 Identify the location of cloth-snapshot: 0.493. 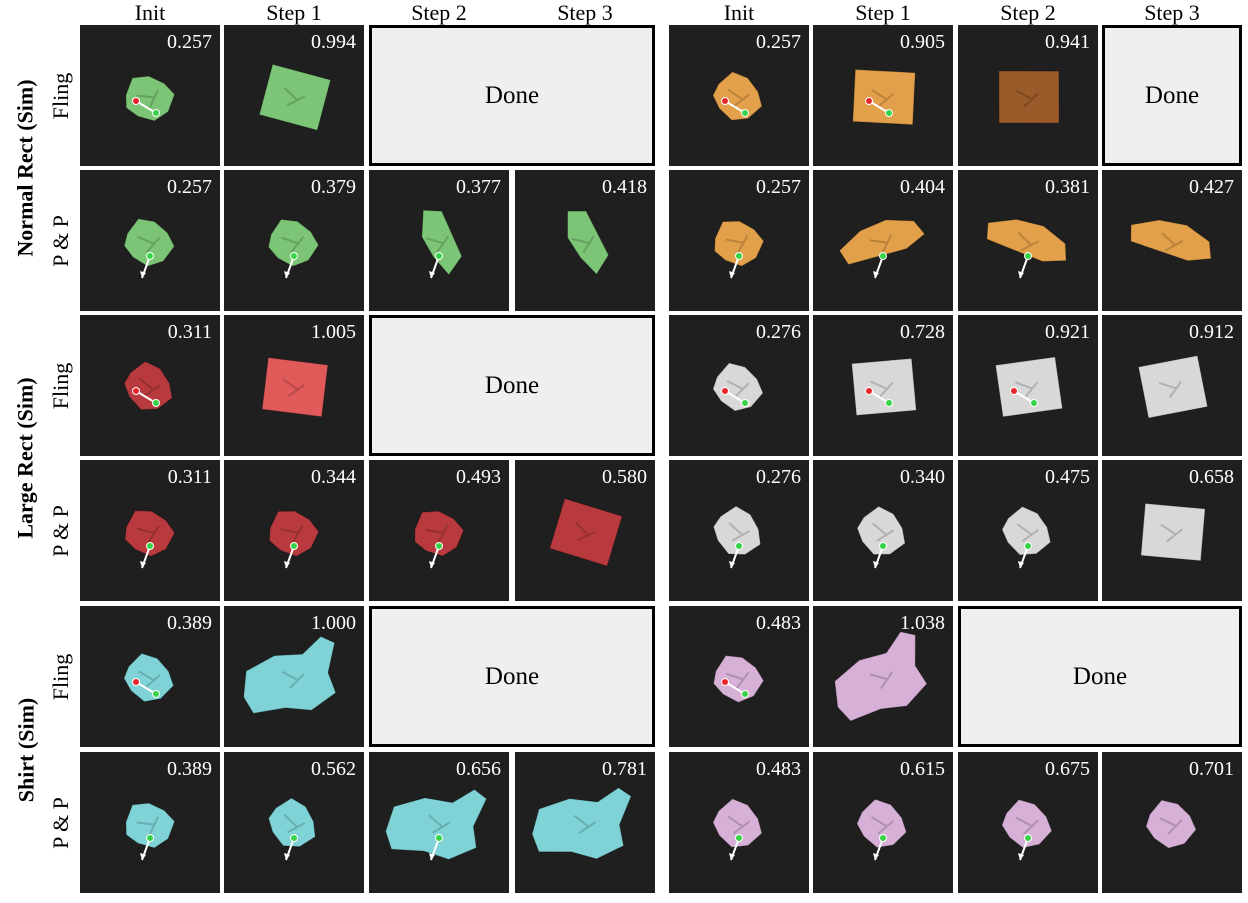
(439, 530).